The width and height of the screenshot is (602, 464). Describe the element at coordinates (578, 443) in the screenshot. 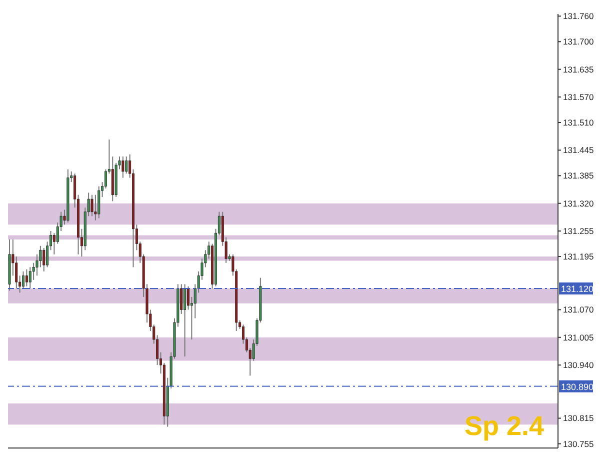

I see `y-tick-label: 130.755` at that location.